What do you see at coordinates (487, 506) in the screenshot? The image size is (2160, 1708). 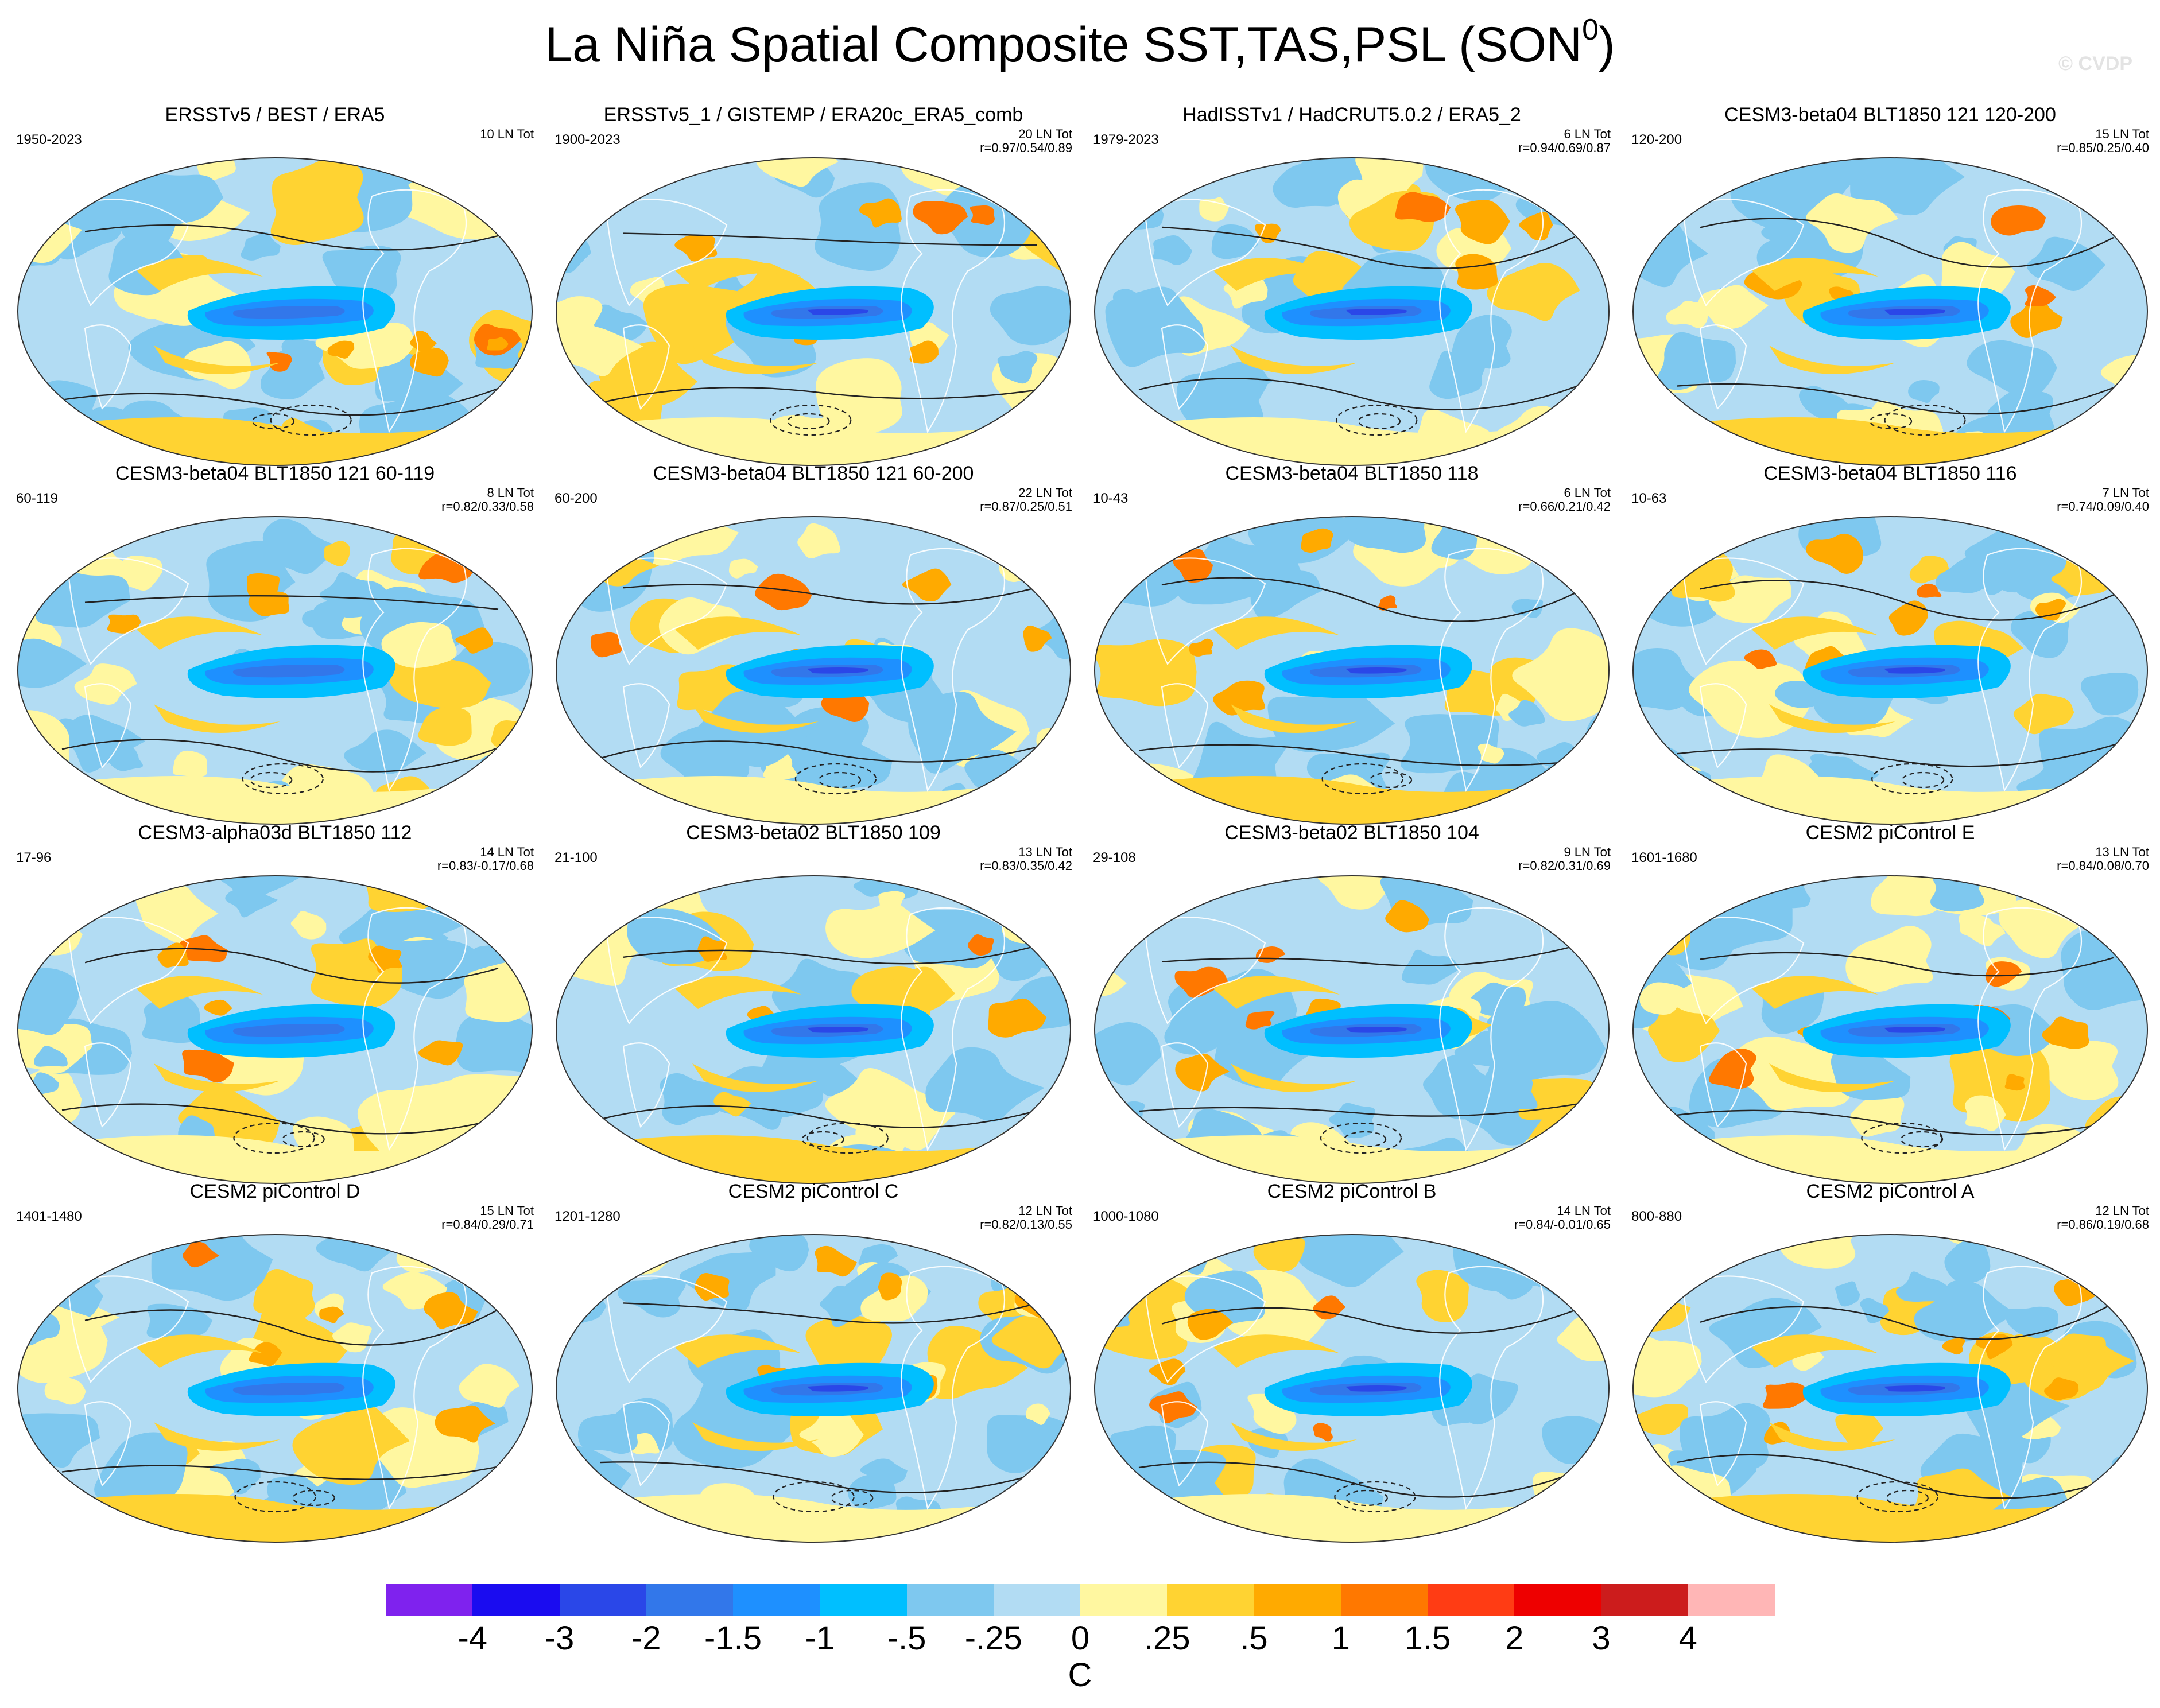 I see `panel-correlation: r=0.82/0.33/0.58` at bounding box center [487, 506].